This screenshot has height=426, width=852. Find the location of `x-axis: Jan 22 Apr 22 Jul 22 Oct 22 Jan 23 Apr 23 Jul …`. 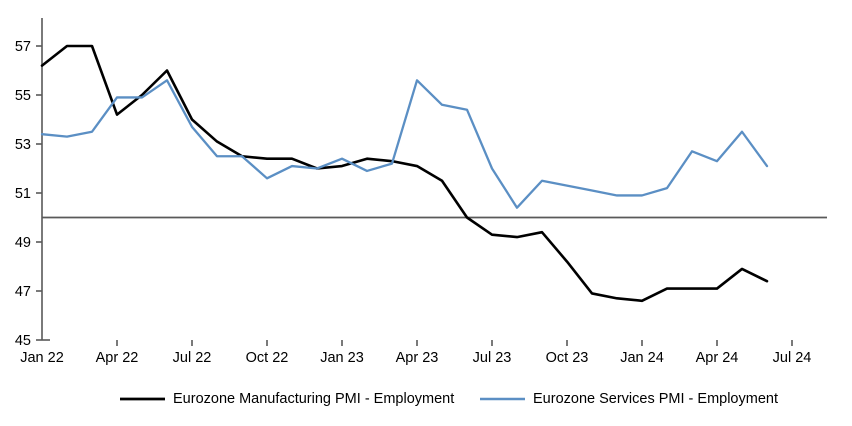

x-axis: Jan 22 Apr 22 Jul 22 Oct 22 Jan 23 Apr 23 Jul … is located at coordinates (416, 352).